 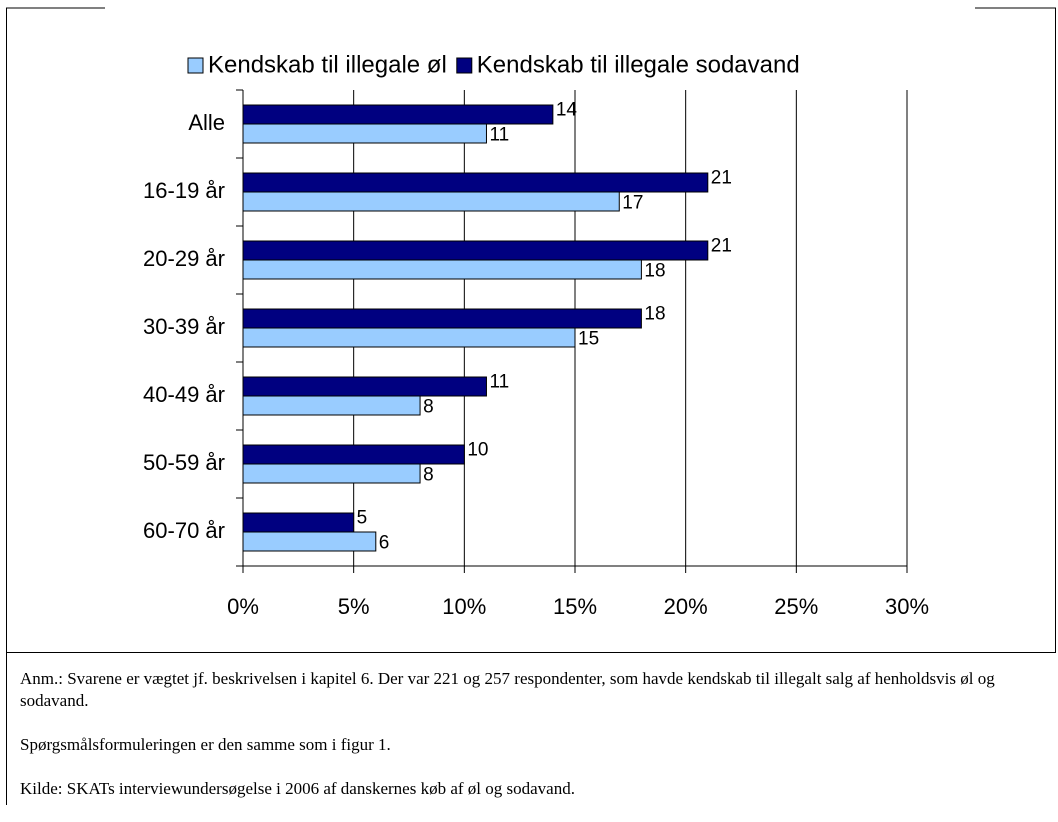 What do you see at coordinates (354, 606) in the screenshot?
I see `x-tick-label: 5%` at bounding box center [354, 606].